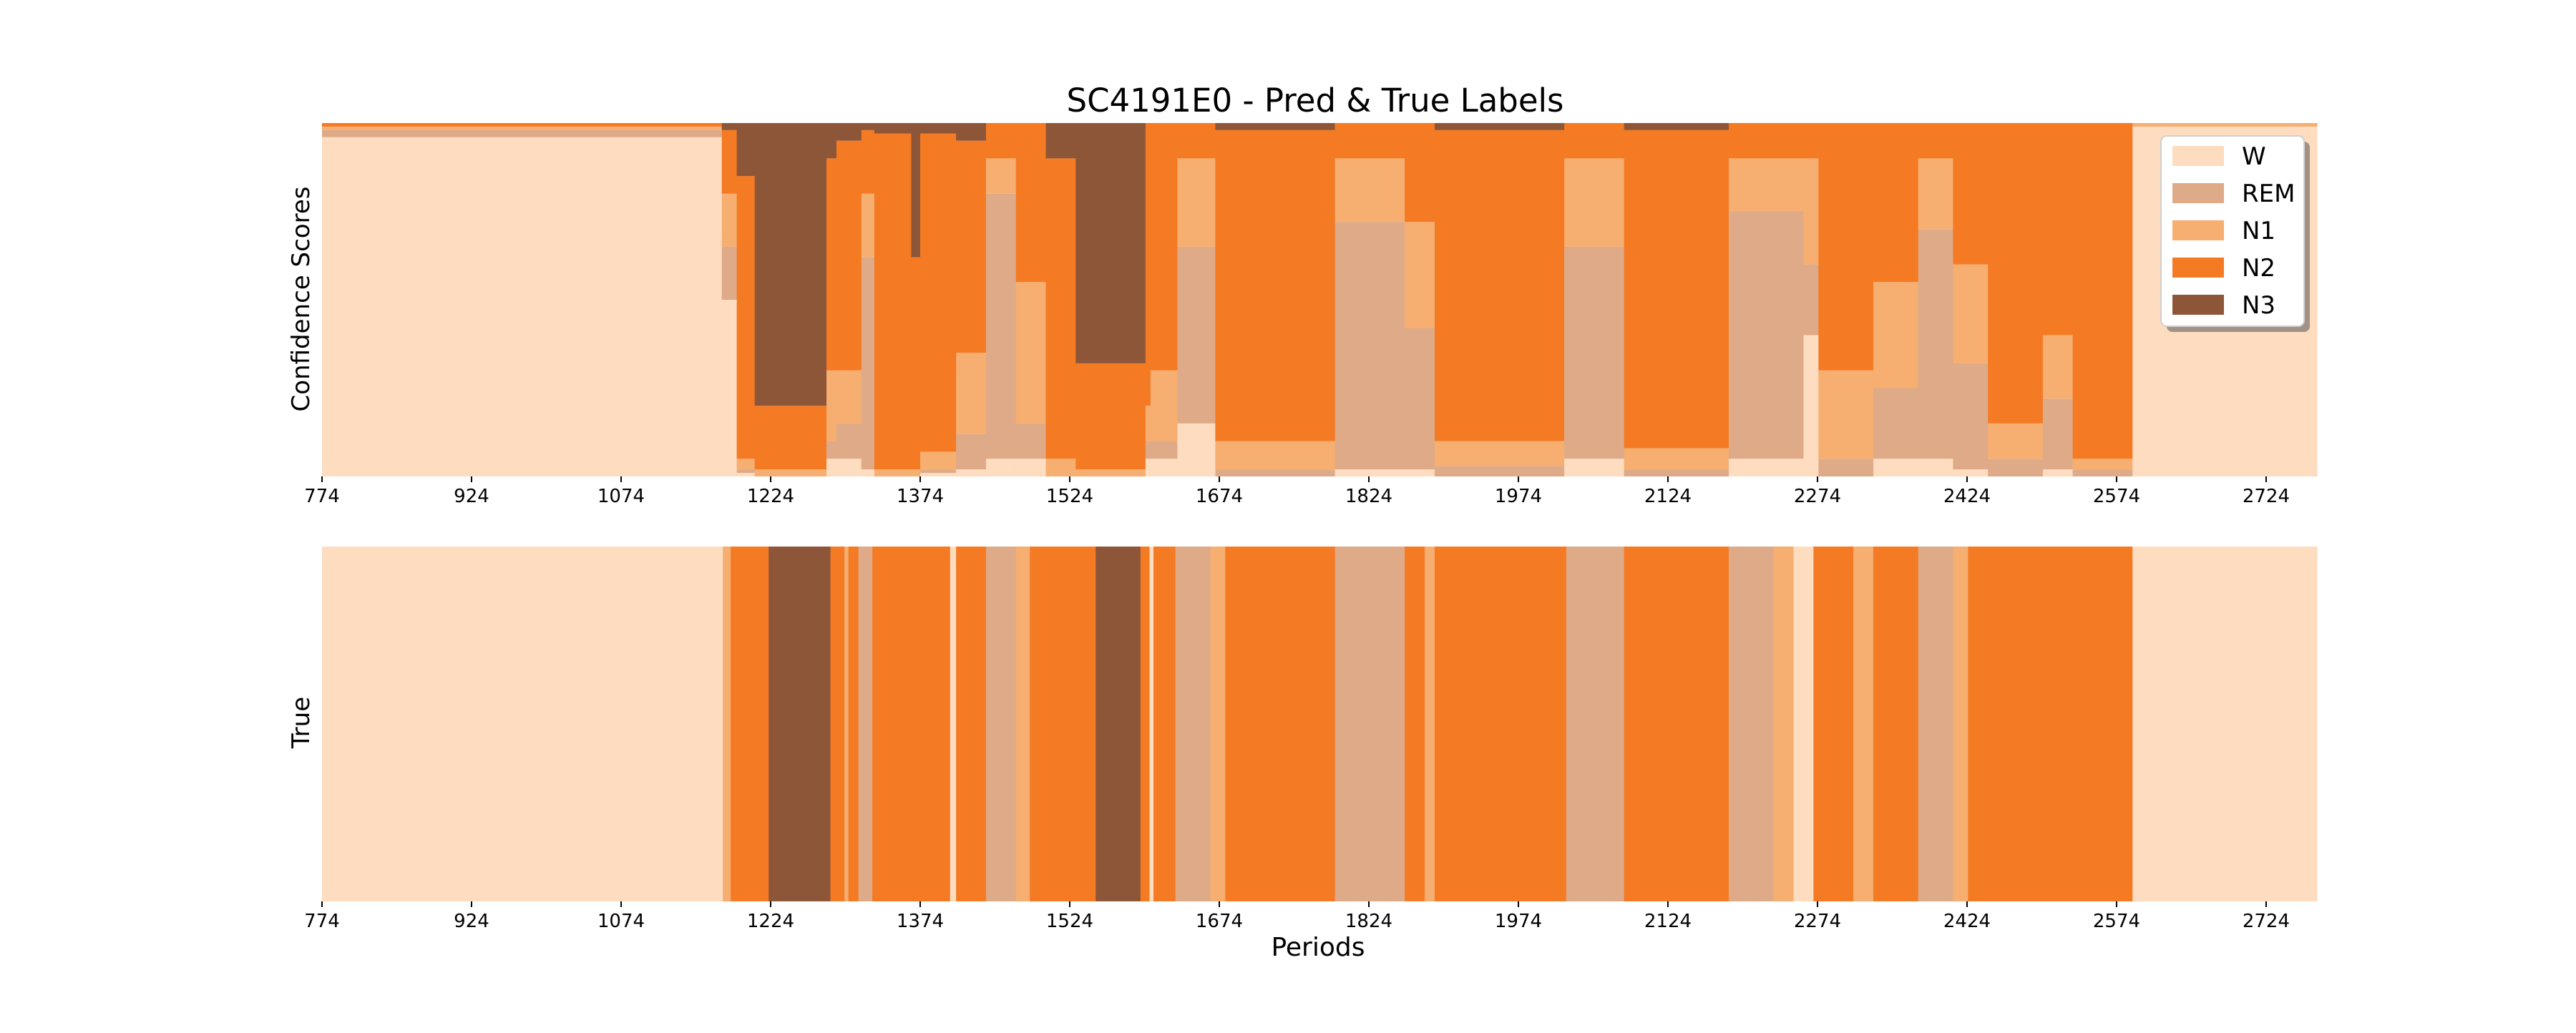 The image size is (2576, 1033). I want to click on top-tick-label-6: 1674, so click(1219, 496).